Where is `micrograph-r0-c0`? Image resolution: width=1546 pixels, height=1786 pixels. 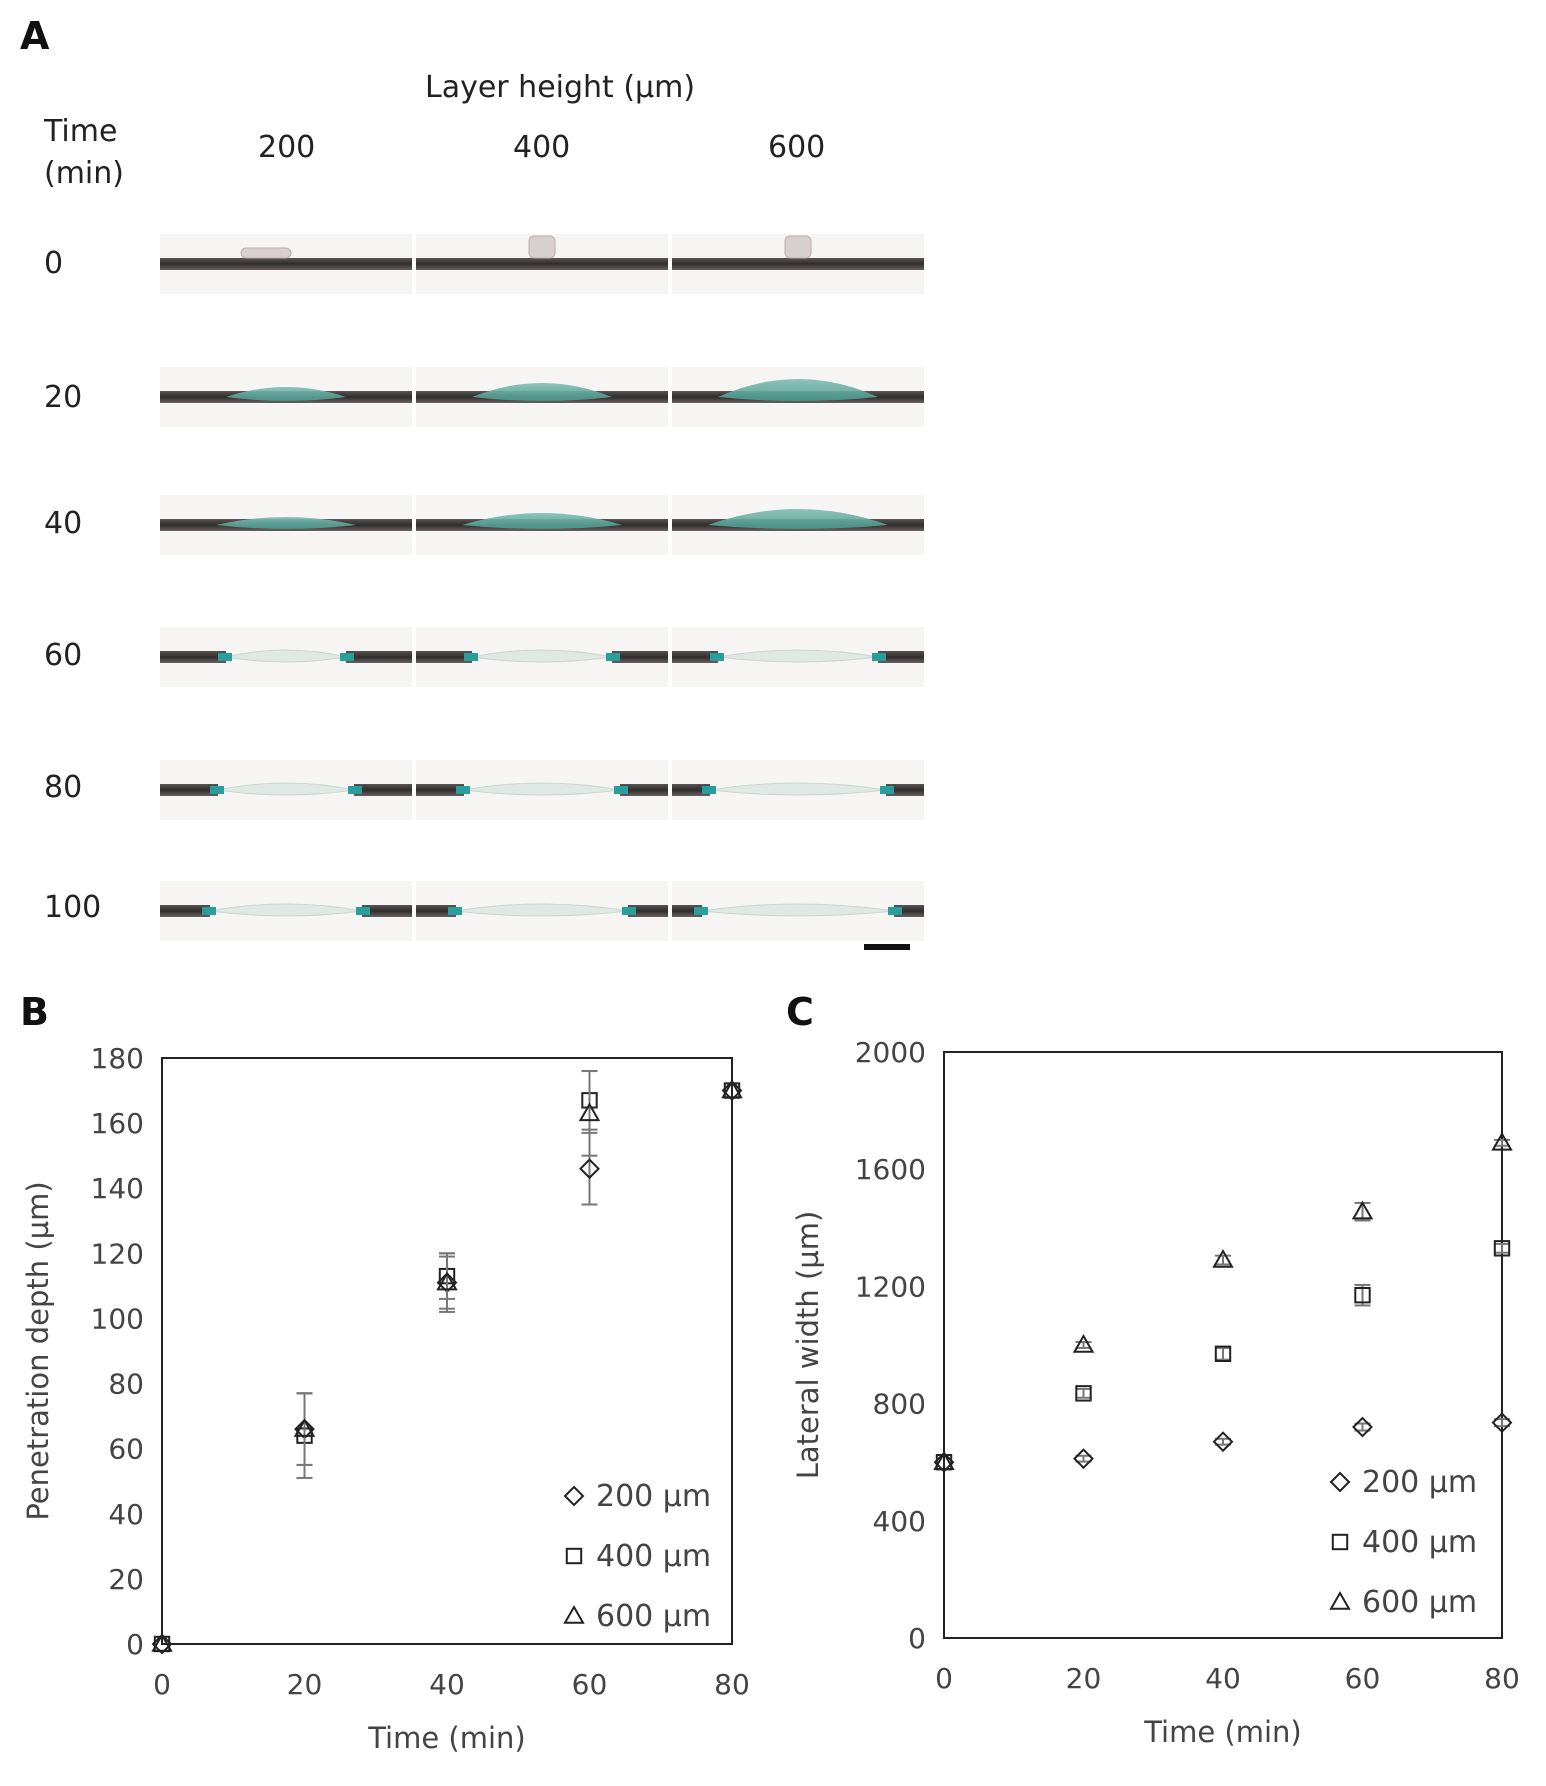
micrograph-r0-c0 is located at coordinates (286, 264).